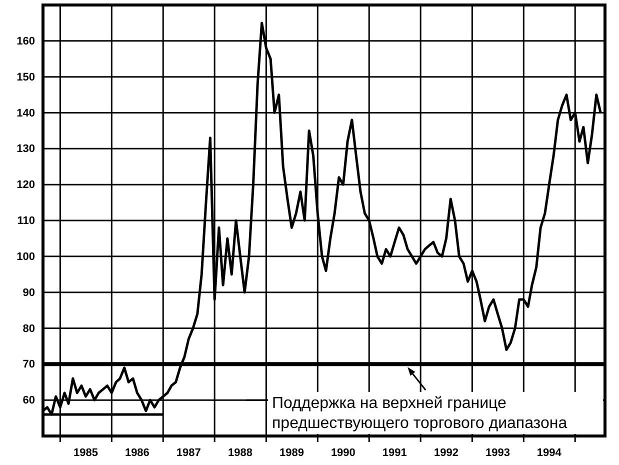  Describe the element at coordinates (549, 452) in the screenshot. I see `x-tick-label: 1994` at that location.